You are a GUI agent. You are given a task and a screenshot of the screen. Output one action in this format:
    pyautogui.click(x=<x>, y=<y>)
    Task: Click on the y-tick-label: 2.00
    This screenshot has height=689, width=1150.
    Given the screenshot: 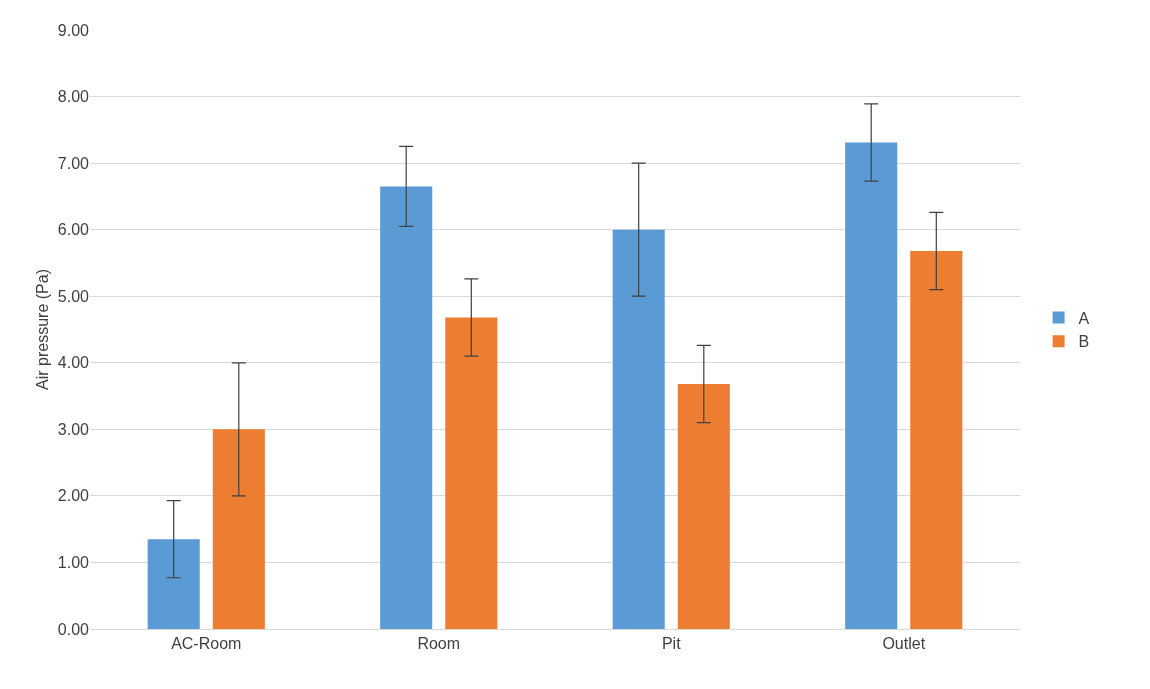 What is the action you would take?
    pyautogui.click(x=73, y=496)
    